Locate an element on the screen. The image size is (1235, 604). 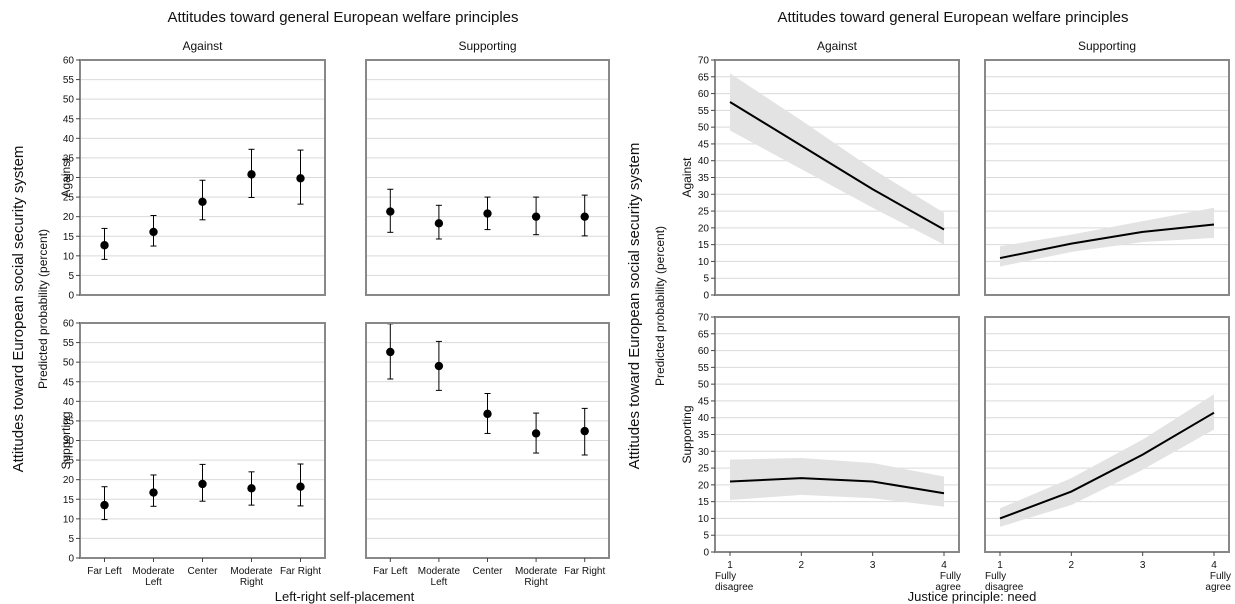
x-tick-label: Far Left is located at coordinates (104, 571).